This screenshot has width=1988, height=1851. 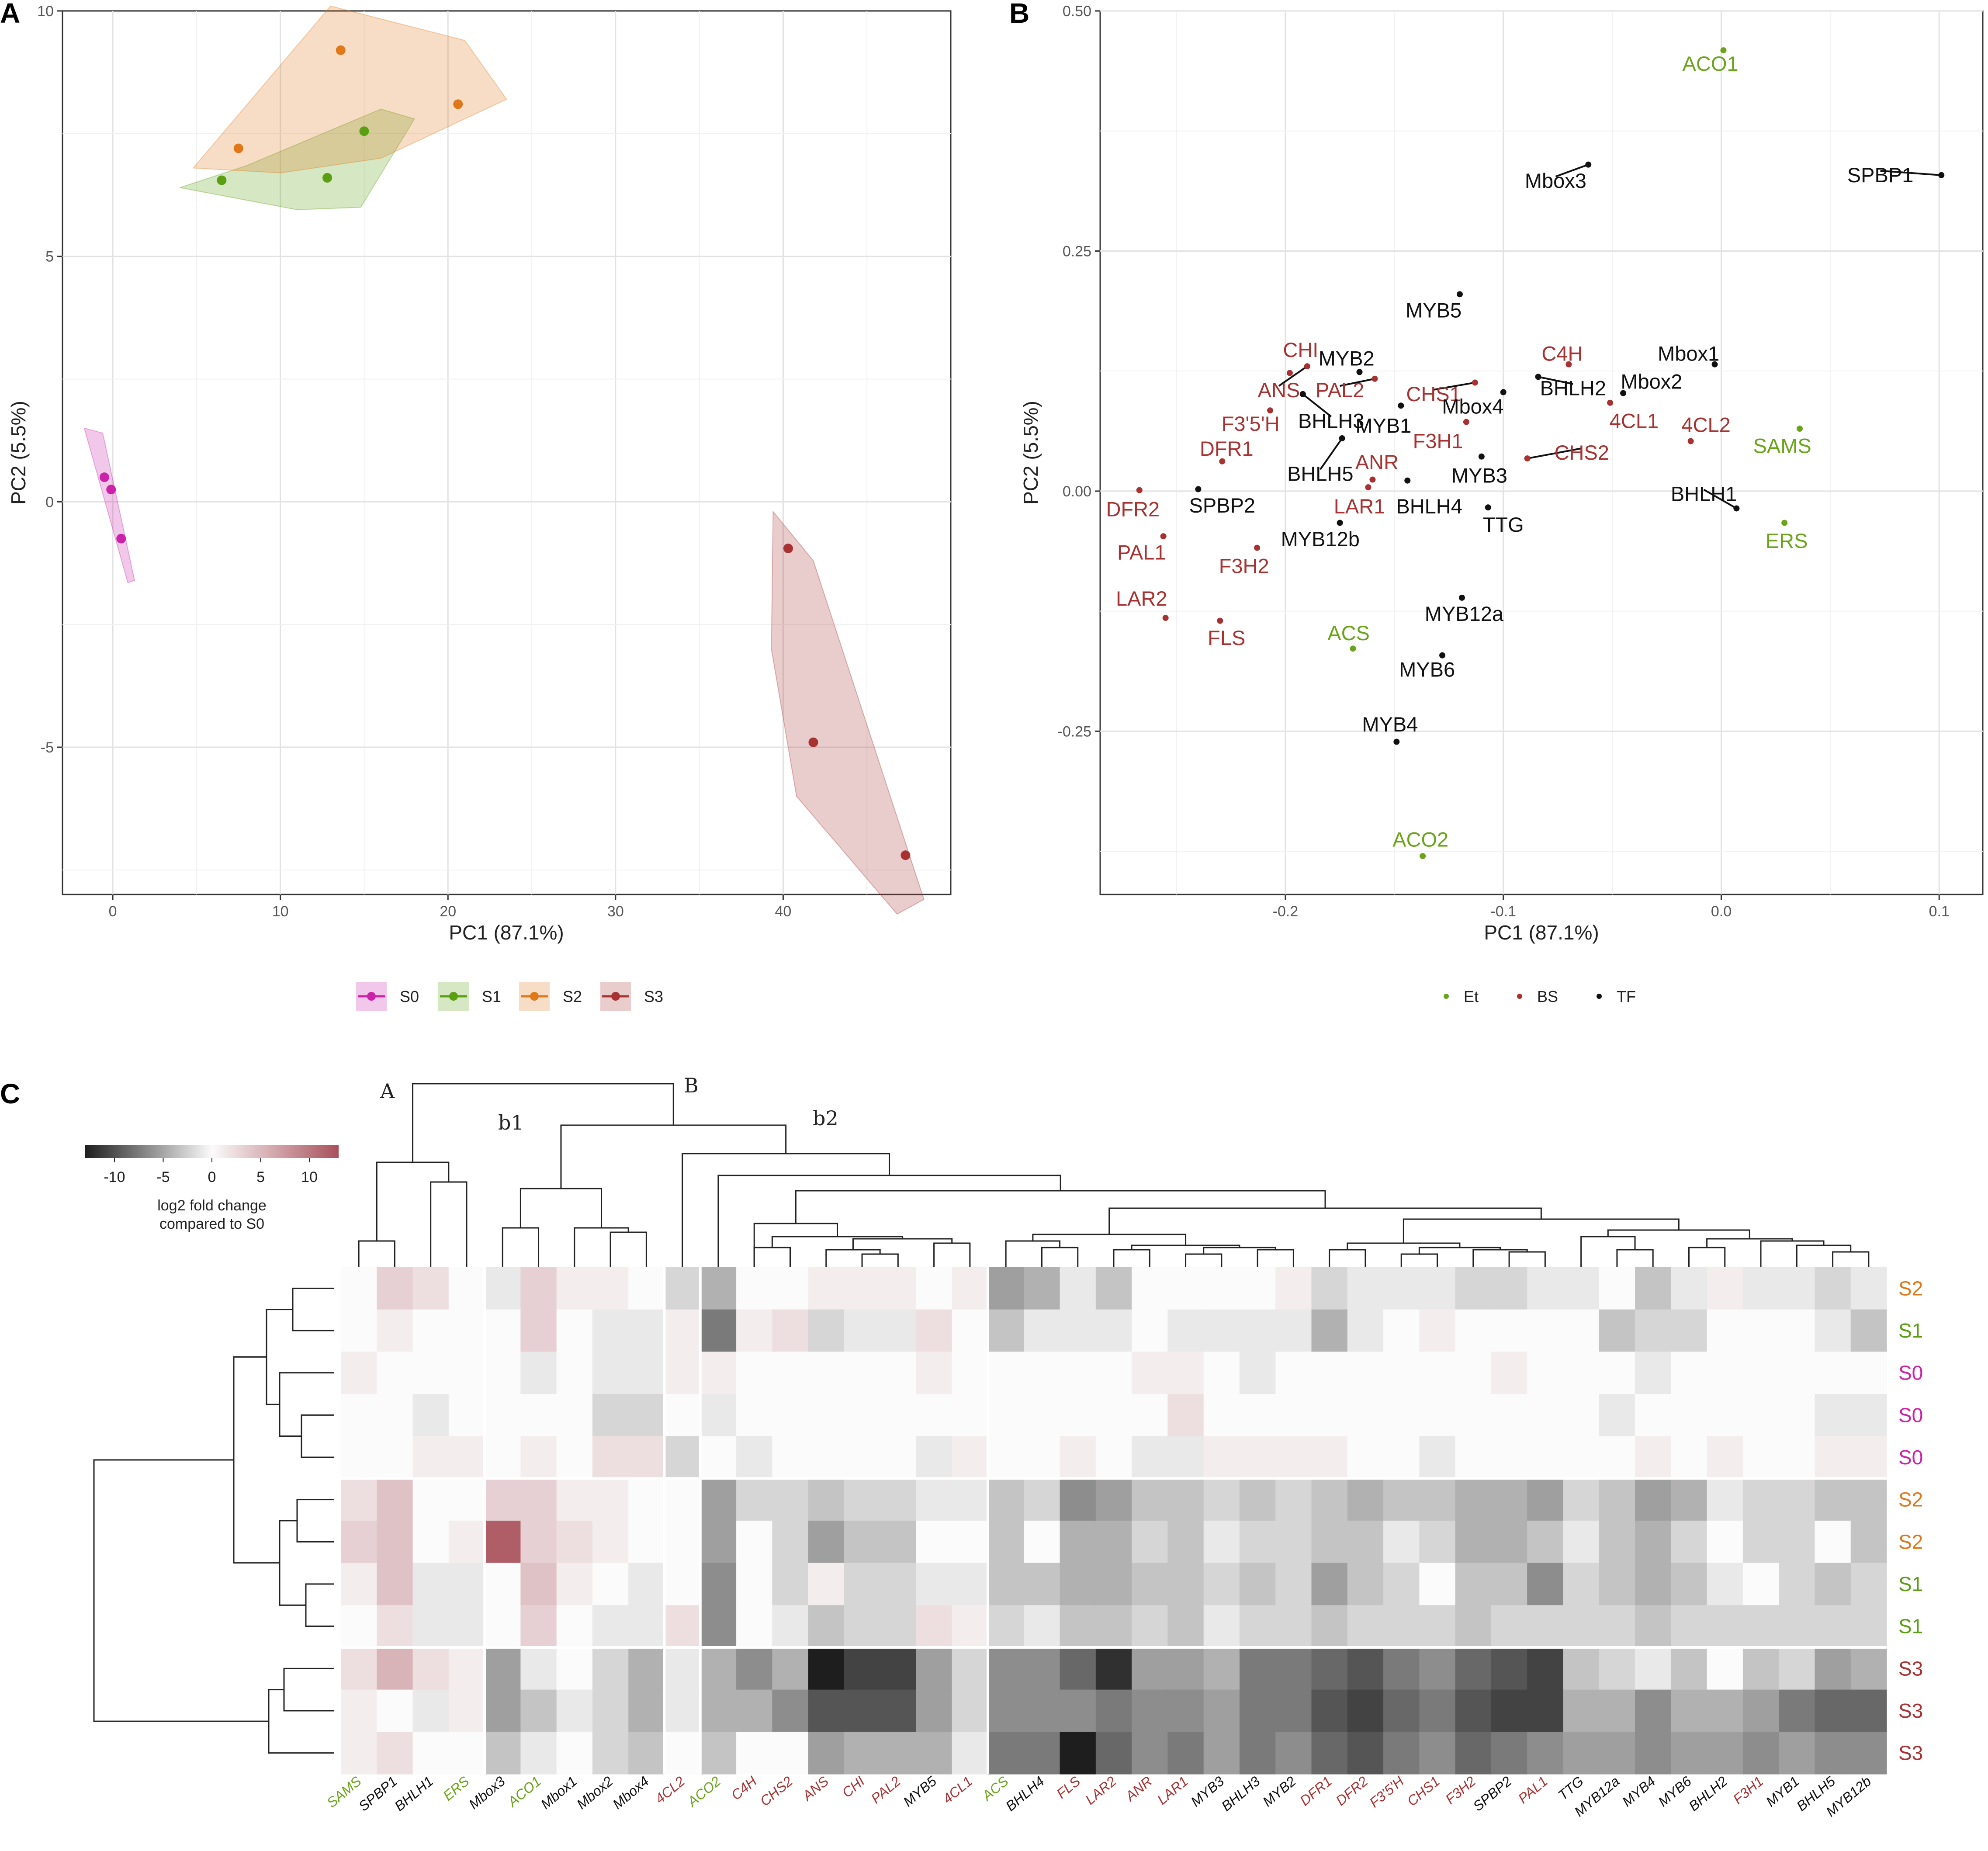 What do you see at coordinates (10, 14) in the screenshot?
I see `panel-letter-a: A` at bounding box center [10, 14].